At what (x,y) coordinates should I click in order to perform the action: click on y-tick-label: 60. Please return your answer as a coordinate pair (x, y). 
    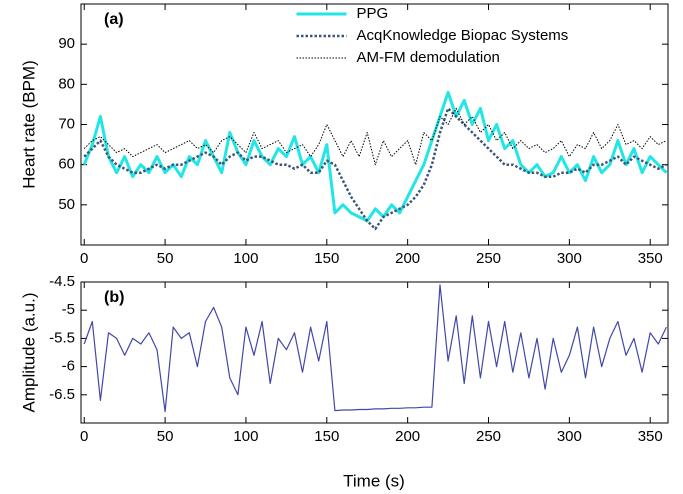
    Looking at the image, I should click on (66, 164).